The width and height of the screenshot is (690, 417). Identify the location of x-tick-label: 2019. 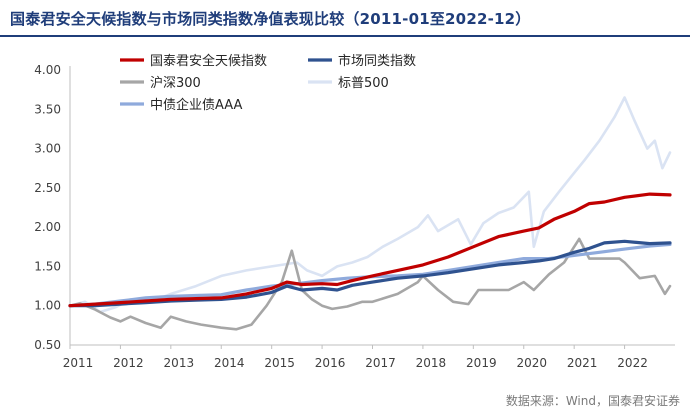
(481, 363).